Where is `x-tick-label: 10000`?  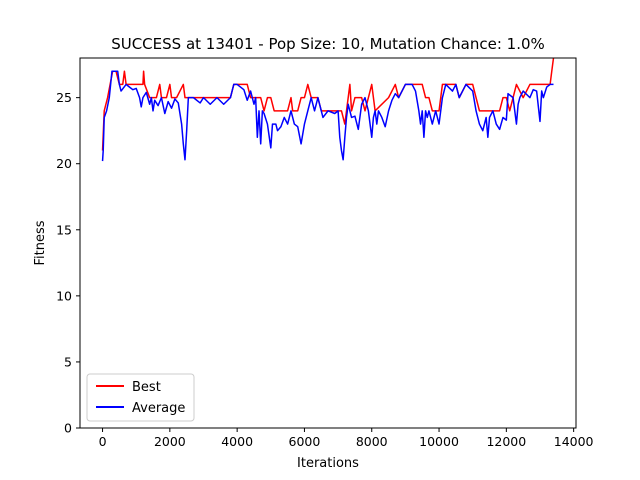 x-tick-label: 10000 is located at coordinates (439, 441).